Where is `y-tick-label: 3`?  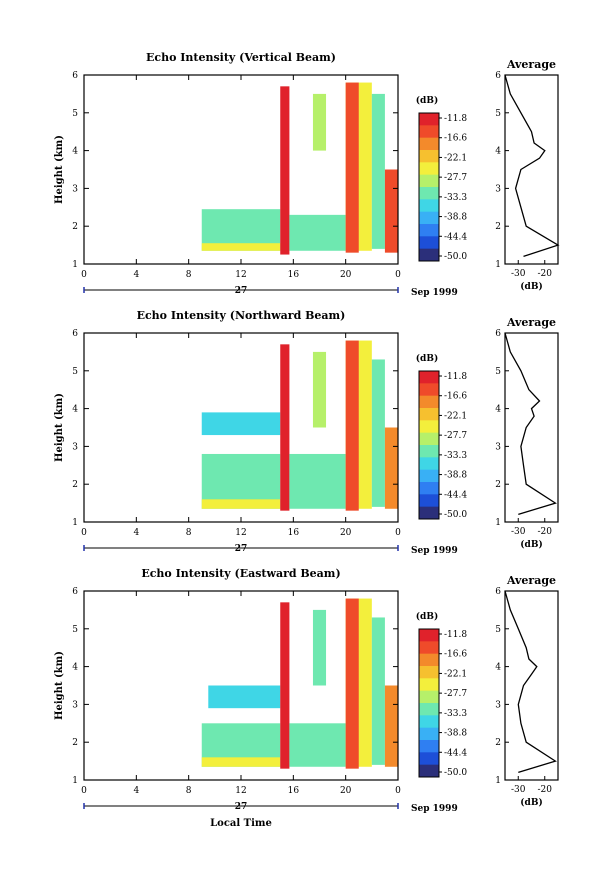 y-tick-label: 3 is located at coordinates (75, 189).